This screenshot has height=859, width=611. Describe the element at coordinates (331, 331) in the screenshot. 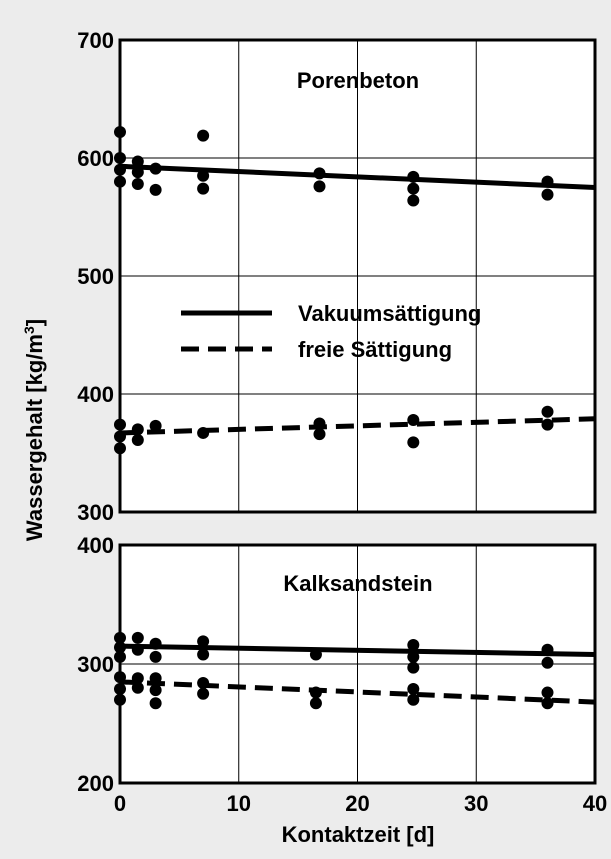

I see `legend: Vakuumsättigung freie Sättigung` at that location.